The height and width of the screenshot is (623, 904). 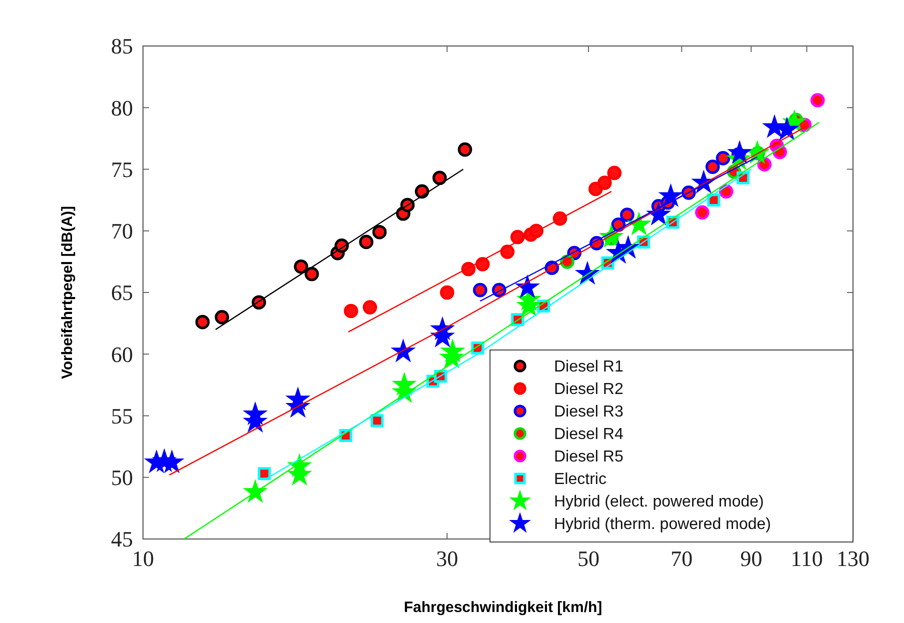 I want to click on x-tick-label: 110, so click(x=806, y=558).